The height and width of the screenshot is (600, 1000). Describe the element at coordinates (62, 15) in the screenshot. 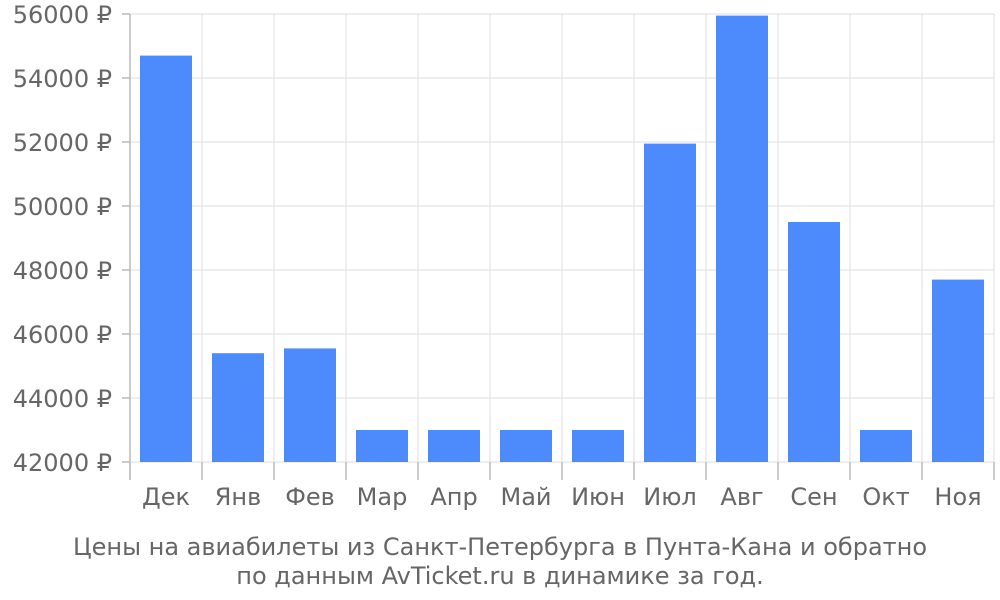

I see `y-tick-label: 56000 ₽` at that location.